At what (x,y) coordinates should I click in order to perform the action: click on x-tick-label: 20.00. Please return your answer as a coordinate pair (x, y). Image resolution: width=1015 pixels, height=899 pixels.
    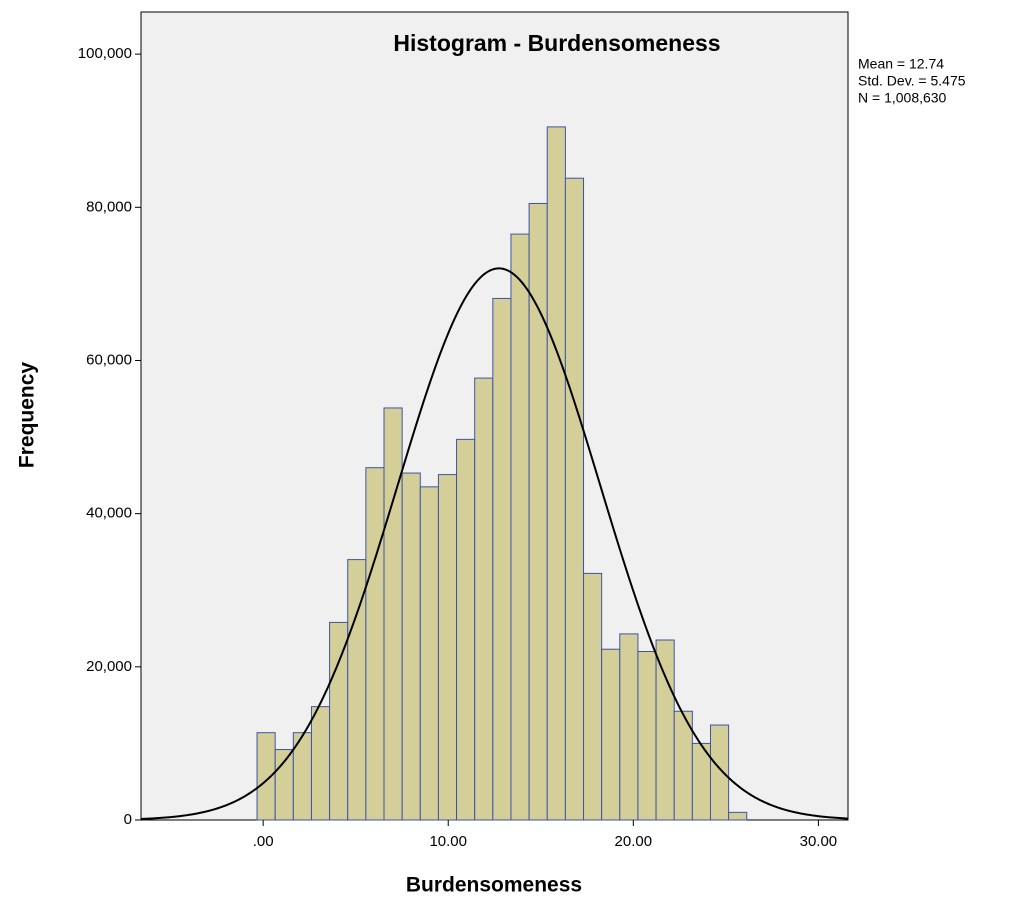
    Looking at the image, I should click on (634, 841).